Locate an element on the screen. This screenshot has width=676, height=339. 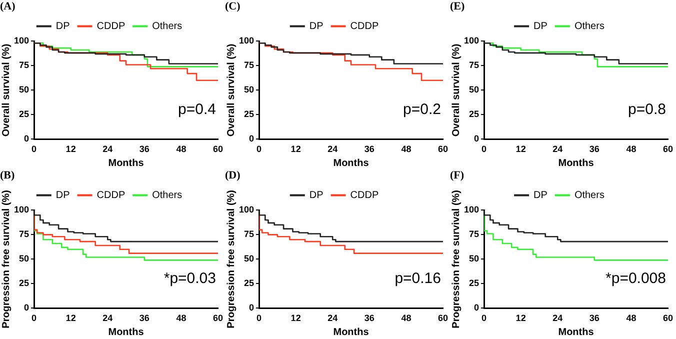
annotation: p=0.16 is located at coordinates (417, 278).